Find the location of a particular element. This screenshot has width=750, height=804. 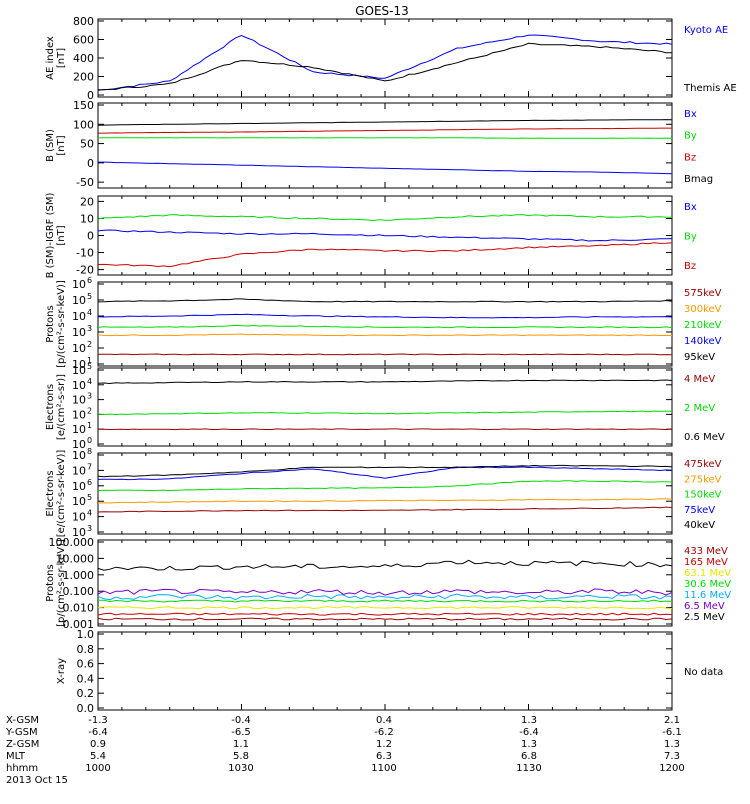

y-tick-label: -50 is located at coordinates (85, 182).